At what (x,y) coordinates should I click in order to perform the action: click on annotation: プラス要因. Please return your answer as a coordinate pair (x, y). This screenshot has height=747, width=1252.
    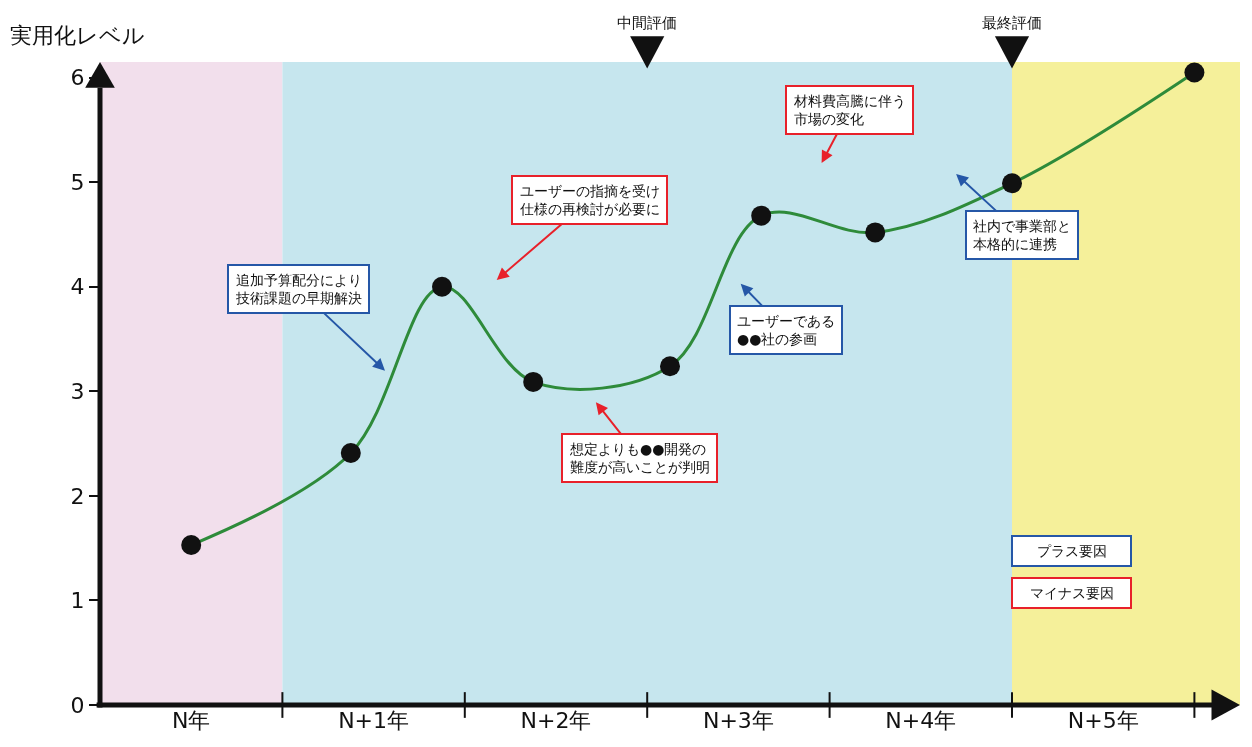
    Looking at the image, I should click on (1071, 551).